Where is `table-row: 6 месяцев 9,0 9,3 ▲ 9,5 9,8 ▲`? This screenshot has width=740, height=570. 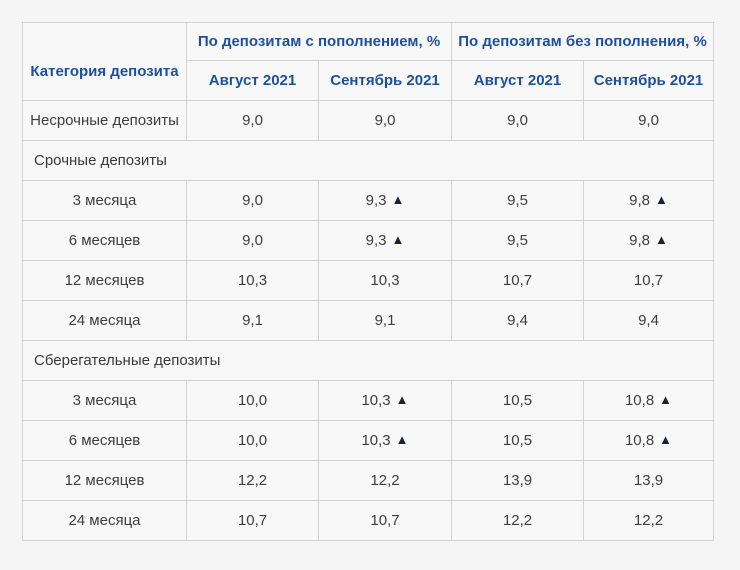
table-row: 6 месяцев 9,0 9,3 ▲ 9,5 9,8 ▲ is located at coordinates (368, 240).